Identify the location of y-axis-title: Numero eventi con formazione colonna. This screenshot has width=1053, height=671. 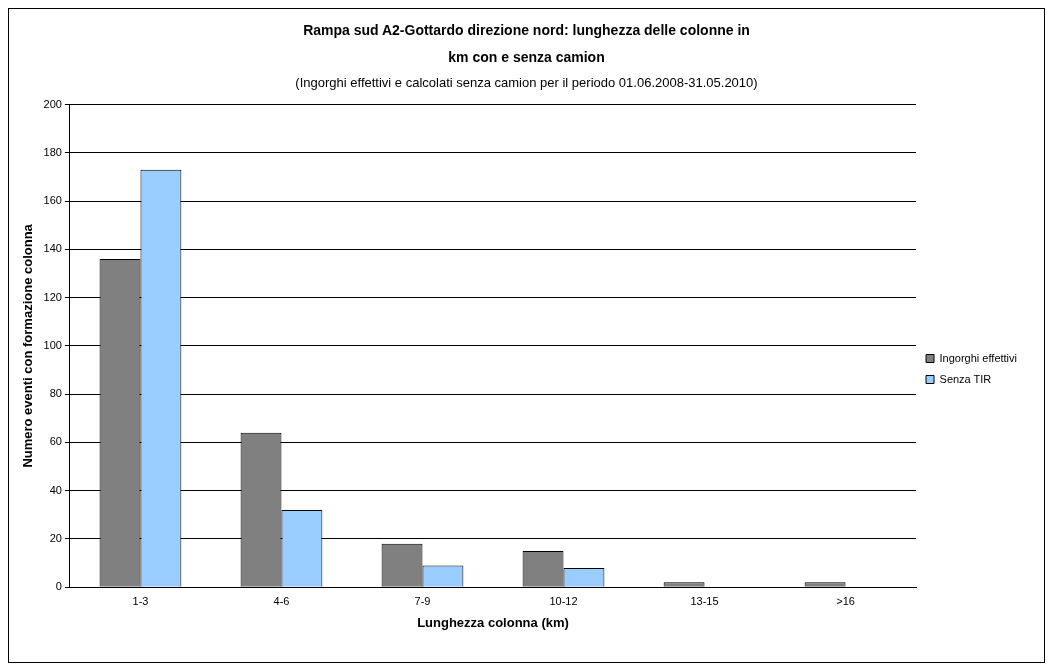
(28, 345).